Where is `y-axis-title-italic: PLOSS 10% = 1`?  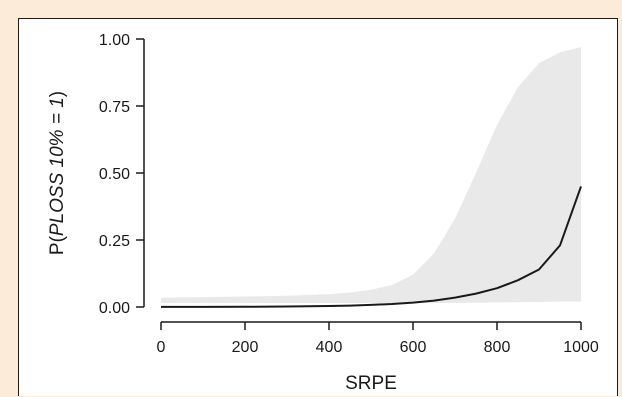 y-axis-title-italic: PLOSS 10% = 1 is located at coordinates (57, 166).